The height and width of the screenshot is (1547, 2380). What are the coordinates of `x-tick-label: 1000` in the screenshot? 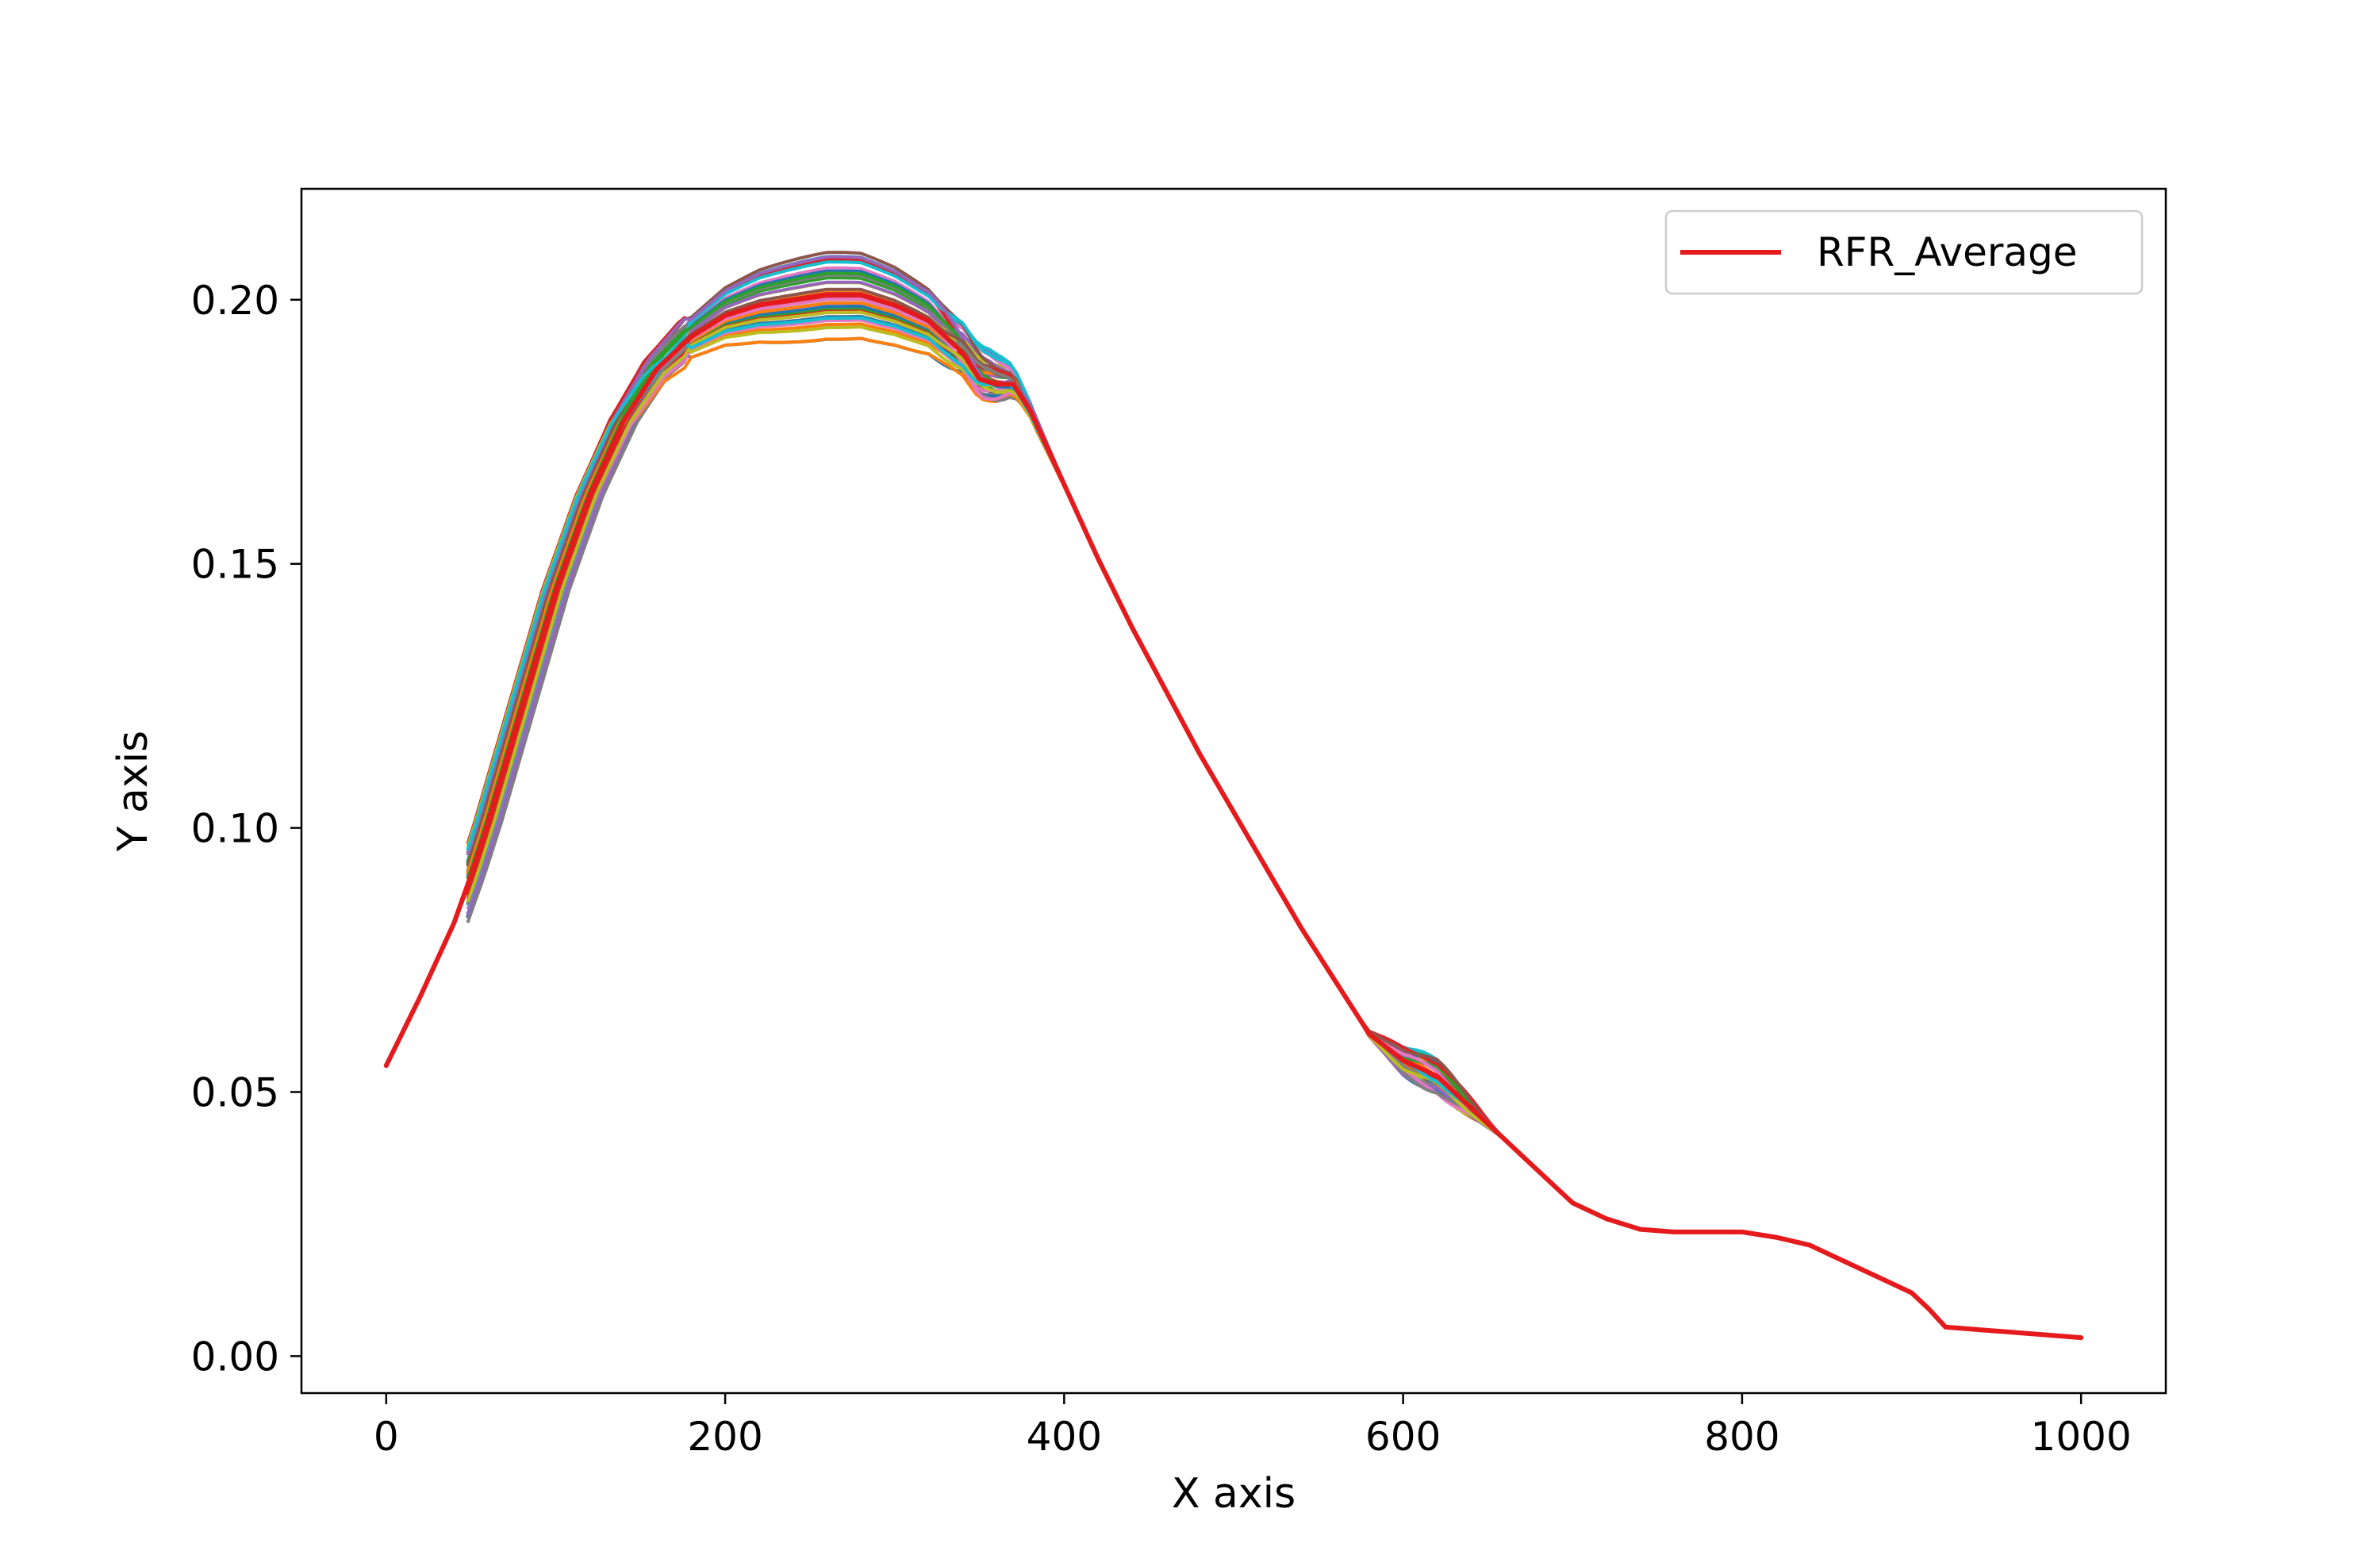 It's located at (2081, 1437).